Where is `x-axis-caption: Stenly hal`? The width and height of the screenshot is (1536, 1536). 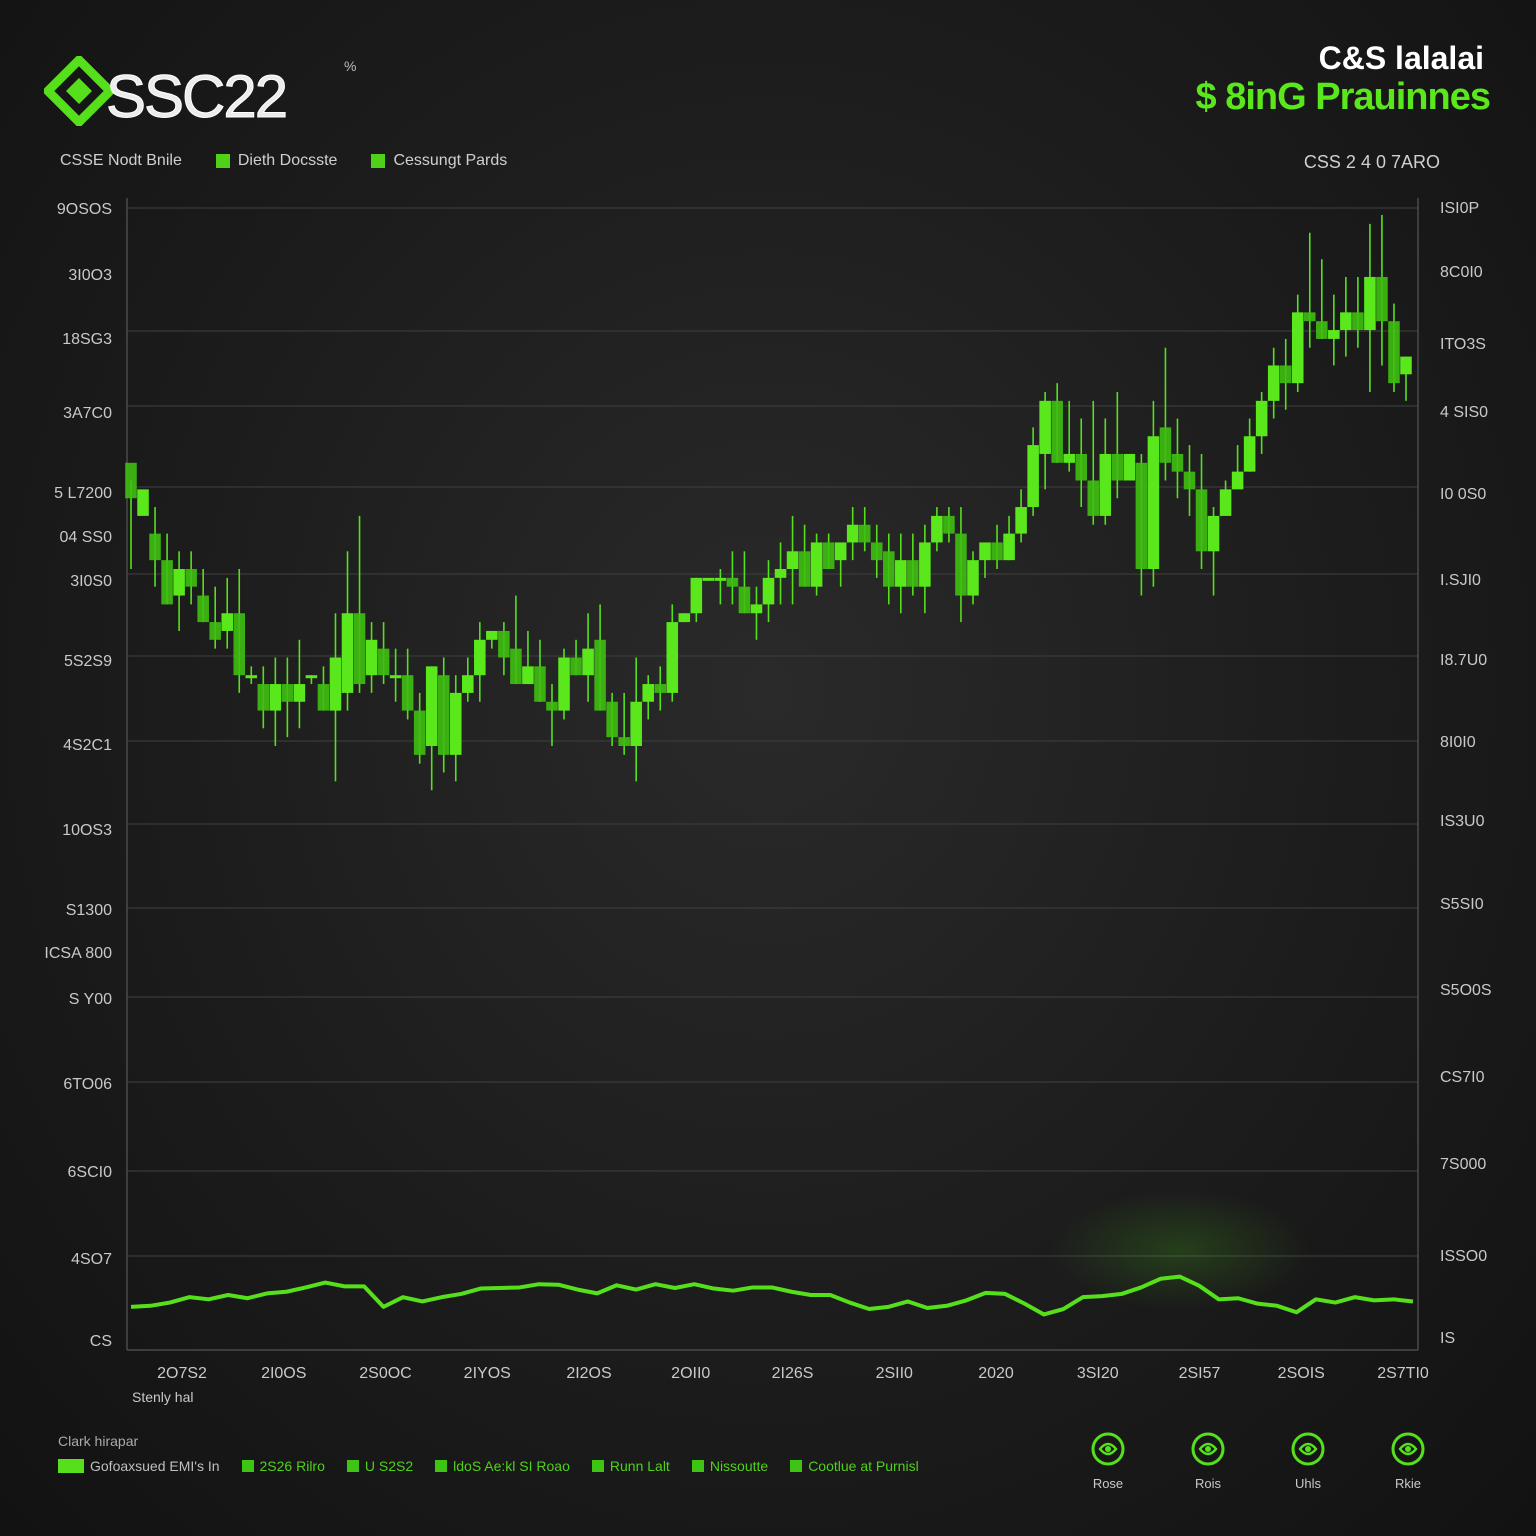
x-axis-caption: Stenly hal is located at coordinates (163, 1397).